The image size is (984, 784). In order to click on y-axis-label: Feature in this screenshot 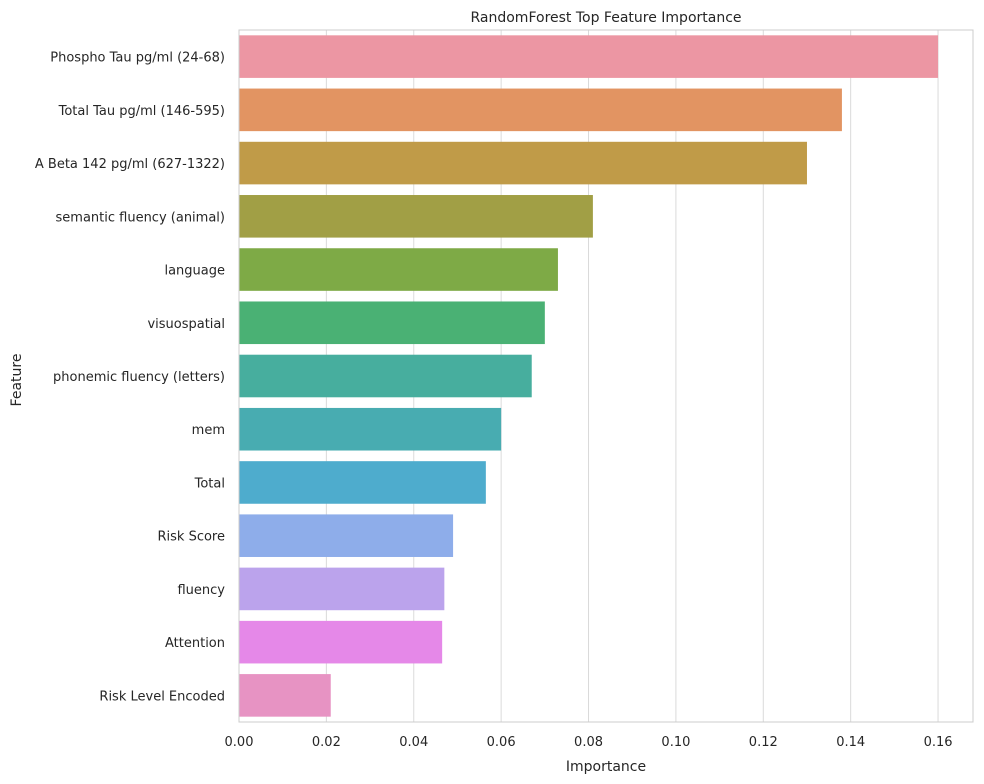, I will do `click(17, 380)`.